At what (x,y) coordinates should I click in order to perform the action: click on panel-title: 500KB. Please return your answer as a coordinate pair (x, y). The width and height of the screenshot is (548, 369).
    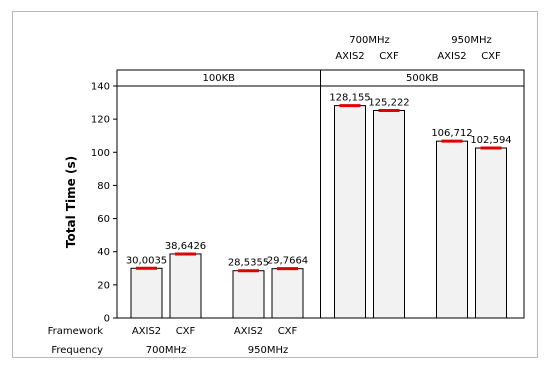
    Looking at the image, I should click on (422, 78).